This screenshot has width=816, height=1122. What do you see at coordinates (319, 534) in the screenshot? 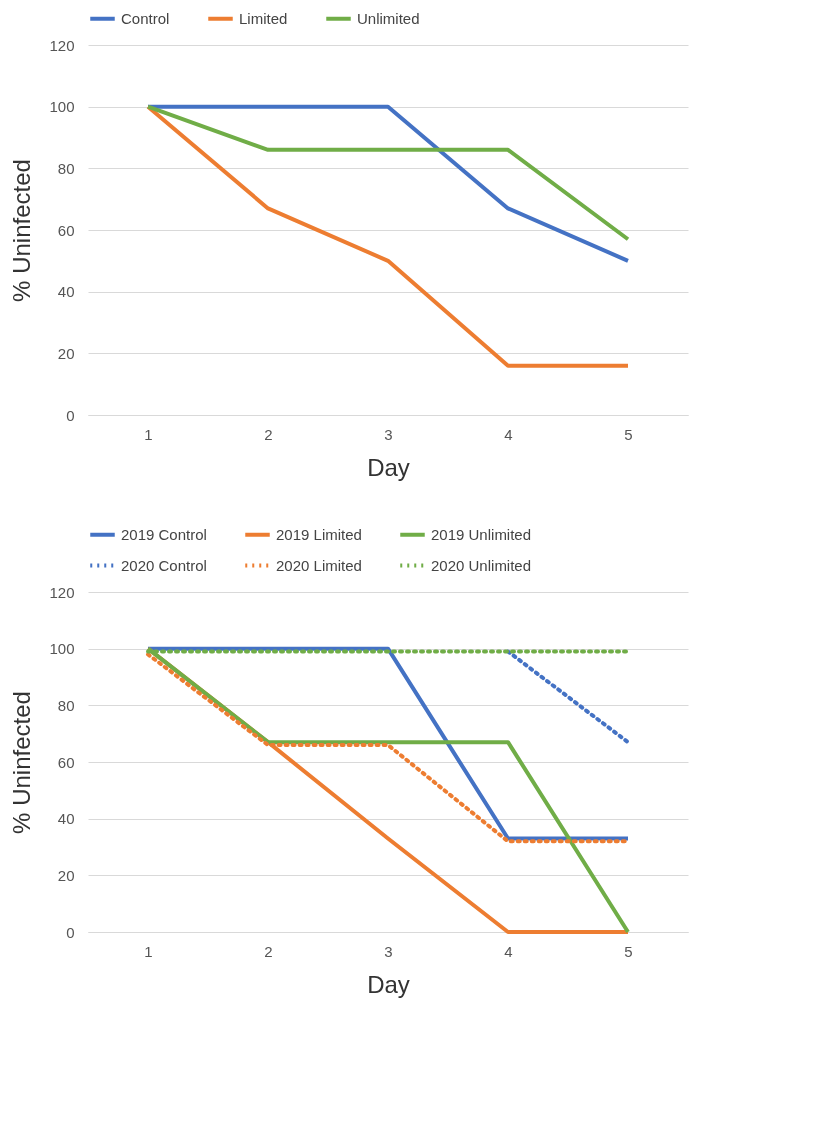
I see `legend-label: 2019 Limited` at bounding box center [319, 534].